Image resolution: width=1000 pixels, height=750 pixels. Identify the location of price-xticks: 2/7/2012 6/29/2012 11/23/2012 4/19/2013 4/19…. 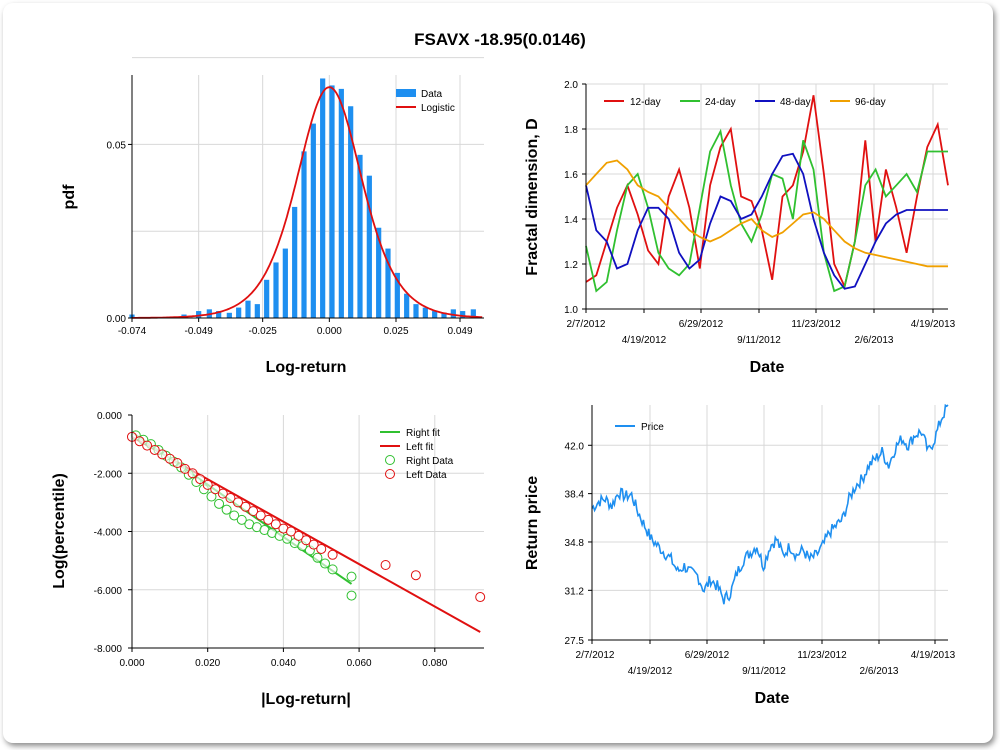
(766, 658).